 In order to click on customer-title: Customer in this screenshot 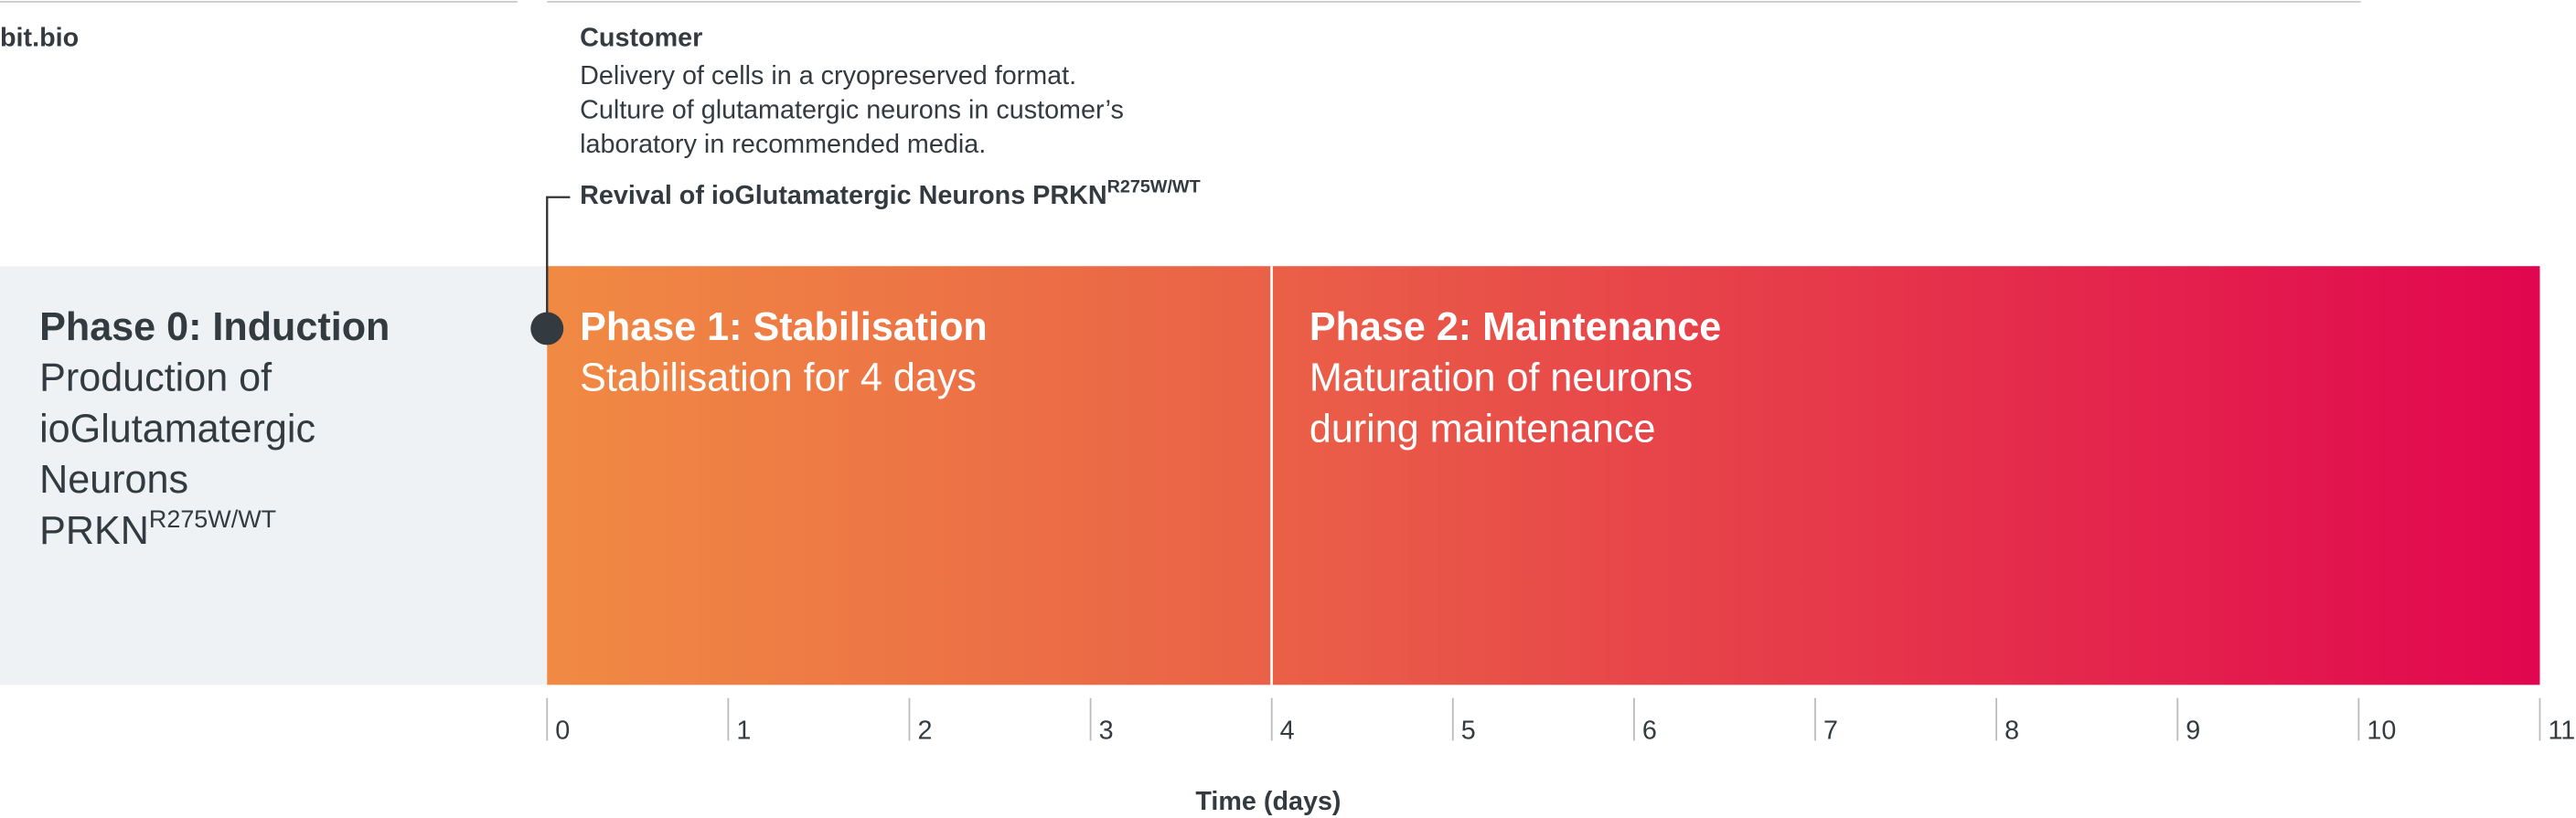, I will do `click(641, 38)`.